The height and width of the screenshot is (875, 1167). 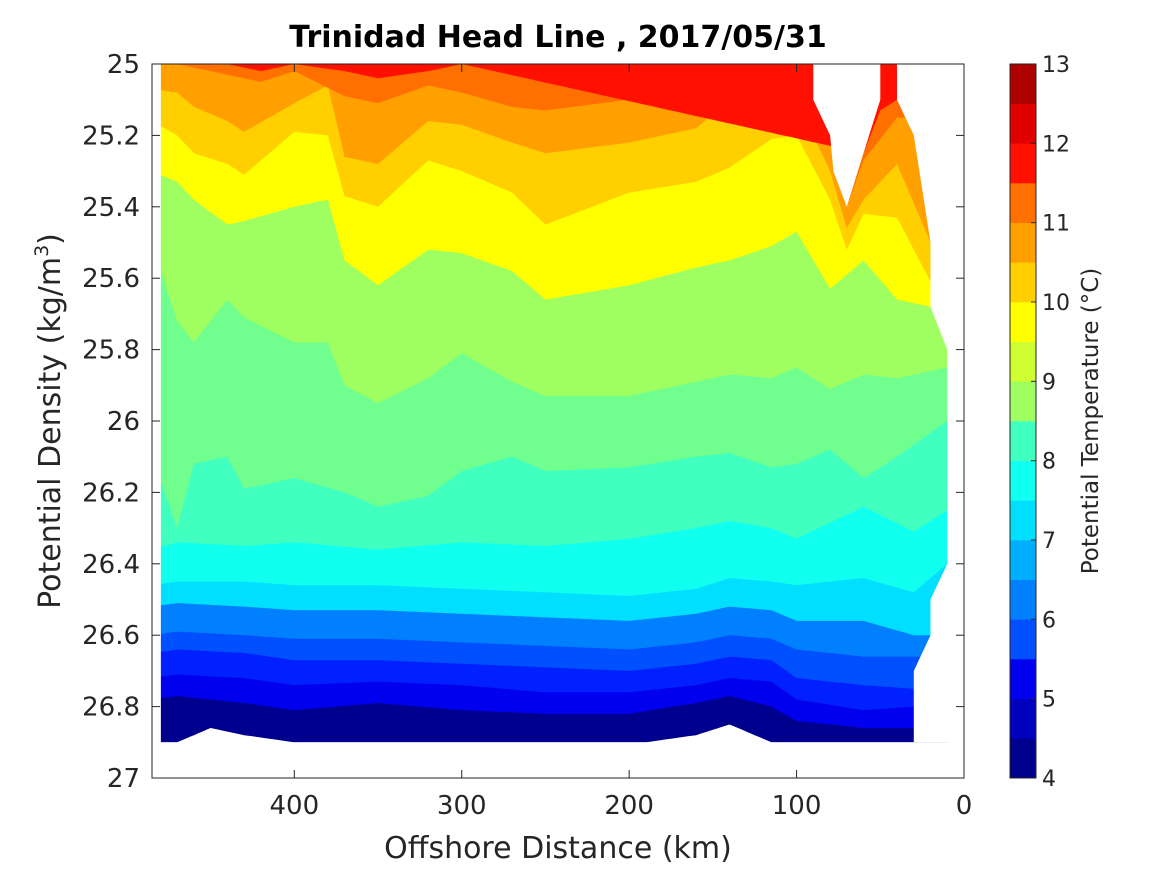 What do you see at coordinates (1056, 144) in the screenshot?
I see `colorbar-tick-label: 12` at bounding box center [1056, 144].